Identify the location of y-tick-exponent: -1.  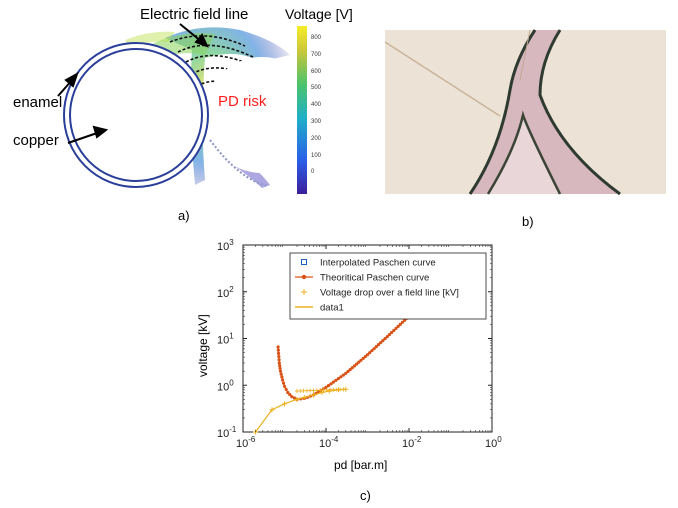
(233, 429).